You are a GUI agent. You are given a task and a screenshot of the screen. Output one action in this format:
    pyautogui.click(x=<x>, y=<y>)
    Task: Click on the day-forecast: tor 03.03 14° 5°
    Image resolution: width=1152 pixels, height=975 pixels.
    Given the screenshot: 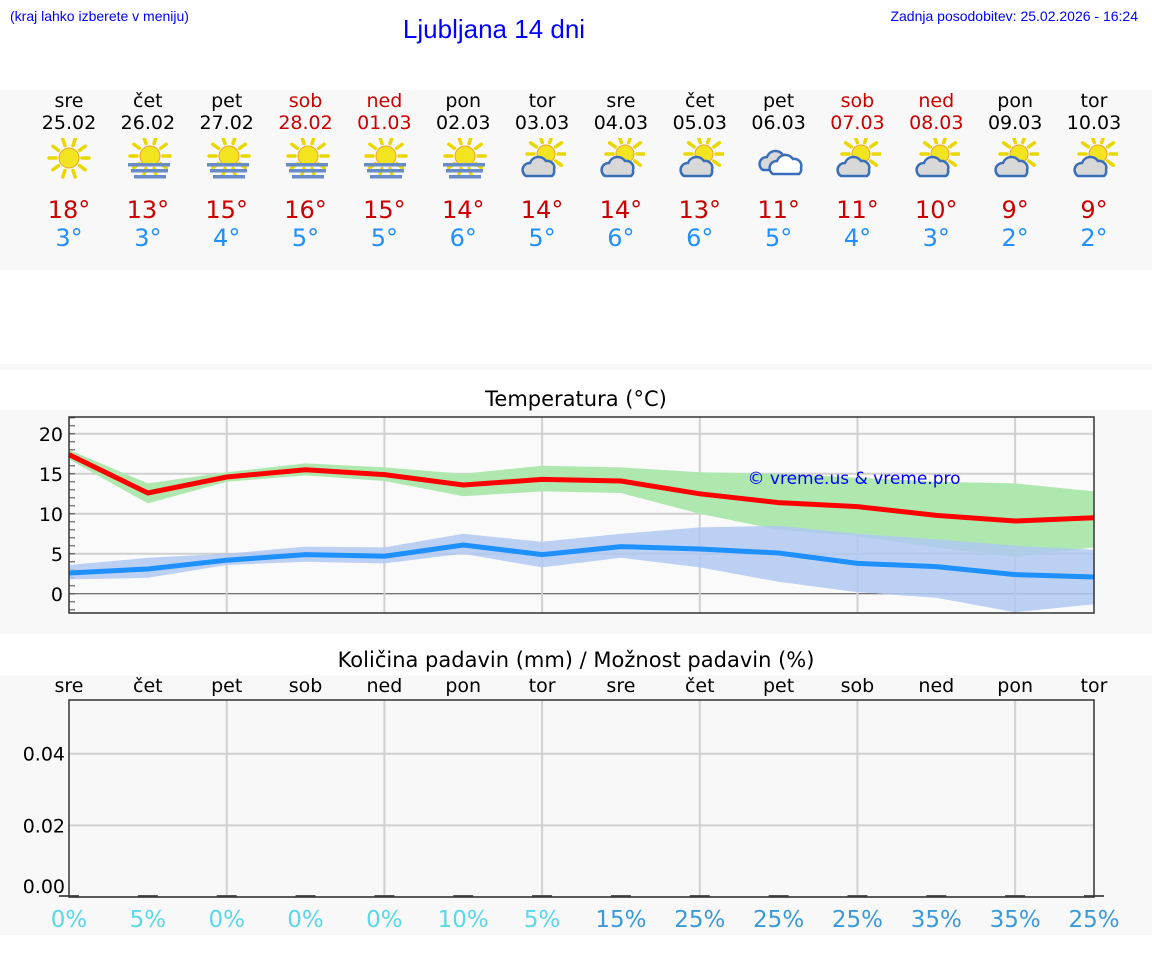 What is the action you would take?
    pyautogui.click(x=542, y=171)
    